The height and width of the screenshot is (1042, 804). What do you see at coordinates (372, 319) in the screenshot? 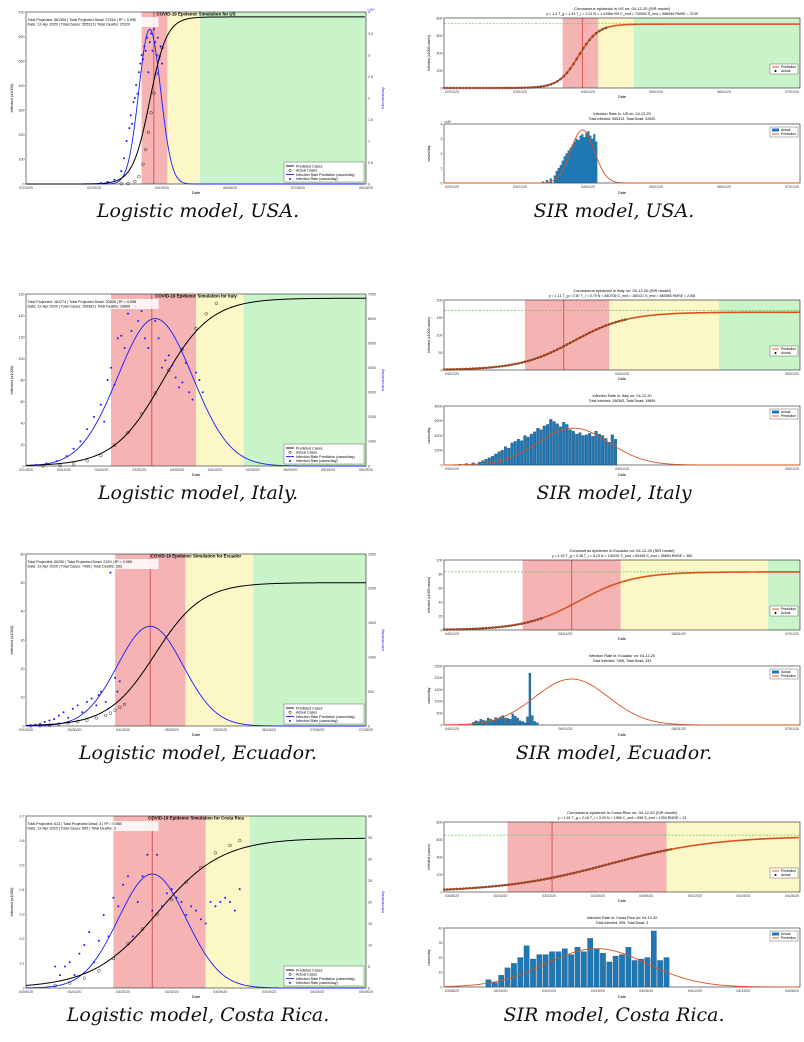
I see `y2-tick-label: 6000` at bounding box center [372, 319].